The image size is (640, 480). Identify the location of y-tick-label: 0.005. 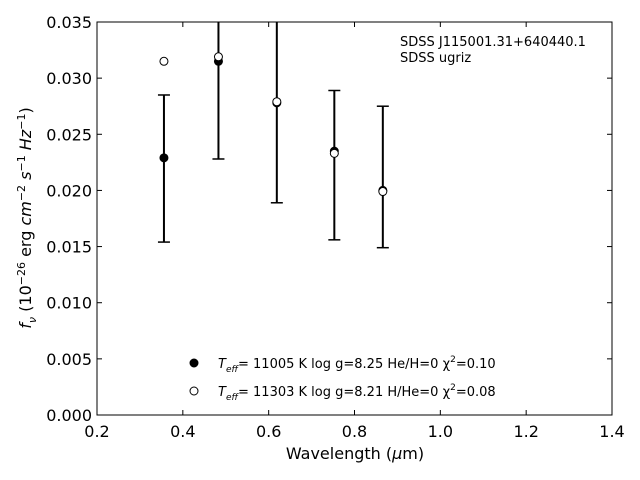
(69, 359).